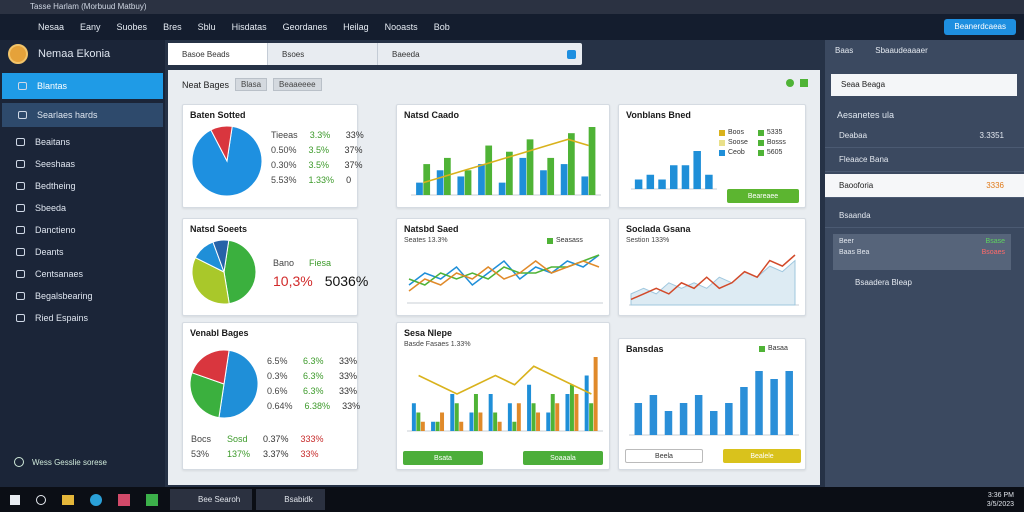 The height and width of the screenshot is (512, 1024). Describe the element at coordinates (922, 252) in the screenshot. I see `alert-card: Beer Bsase Baas Bea Bsoaes` at that location.